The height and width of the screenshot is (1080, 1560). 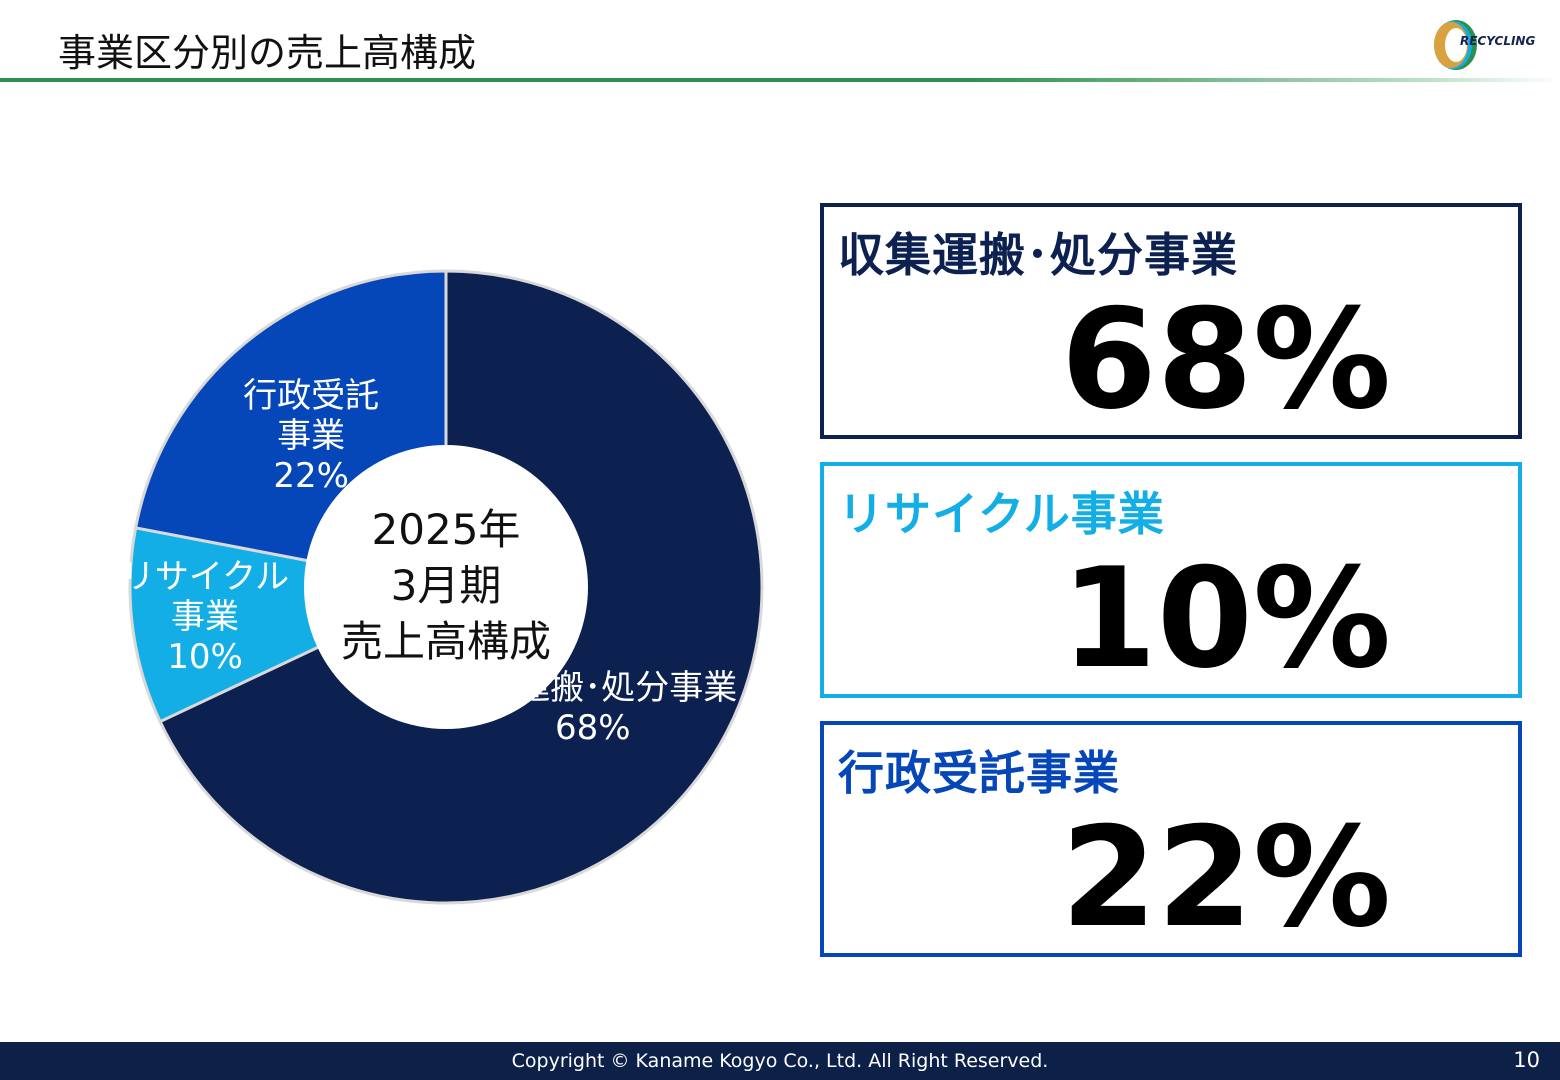 I want to click on stat-card-name: 行政受託事業, so click(x=979, y=773).